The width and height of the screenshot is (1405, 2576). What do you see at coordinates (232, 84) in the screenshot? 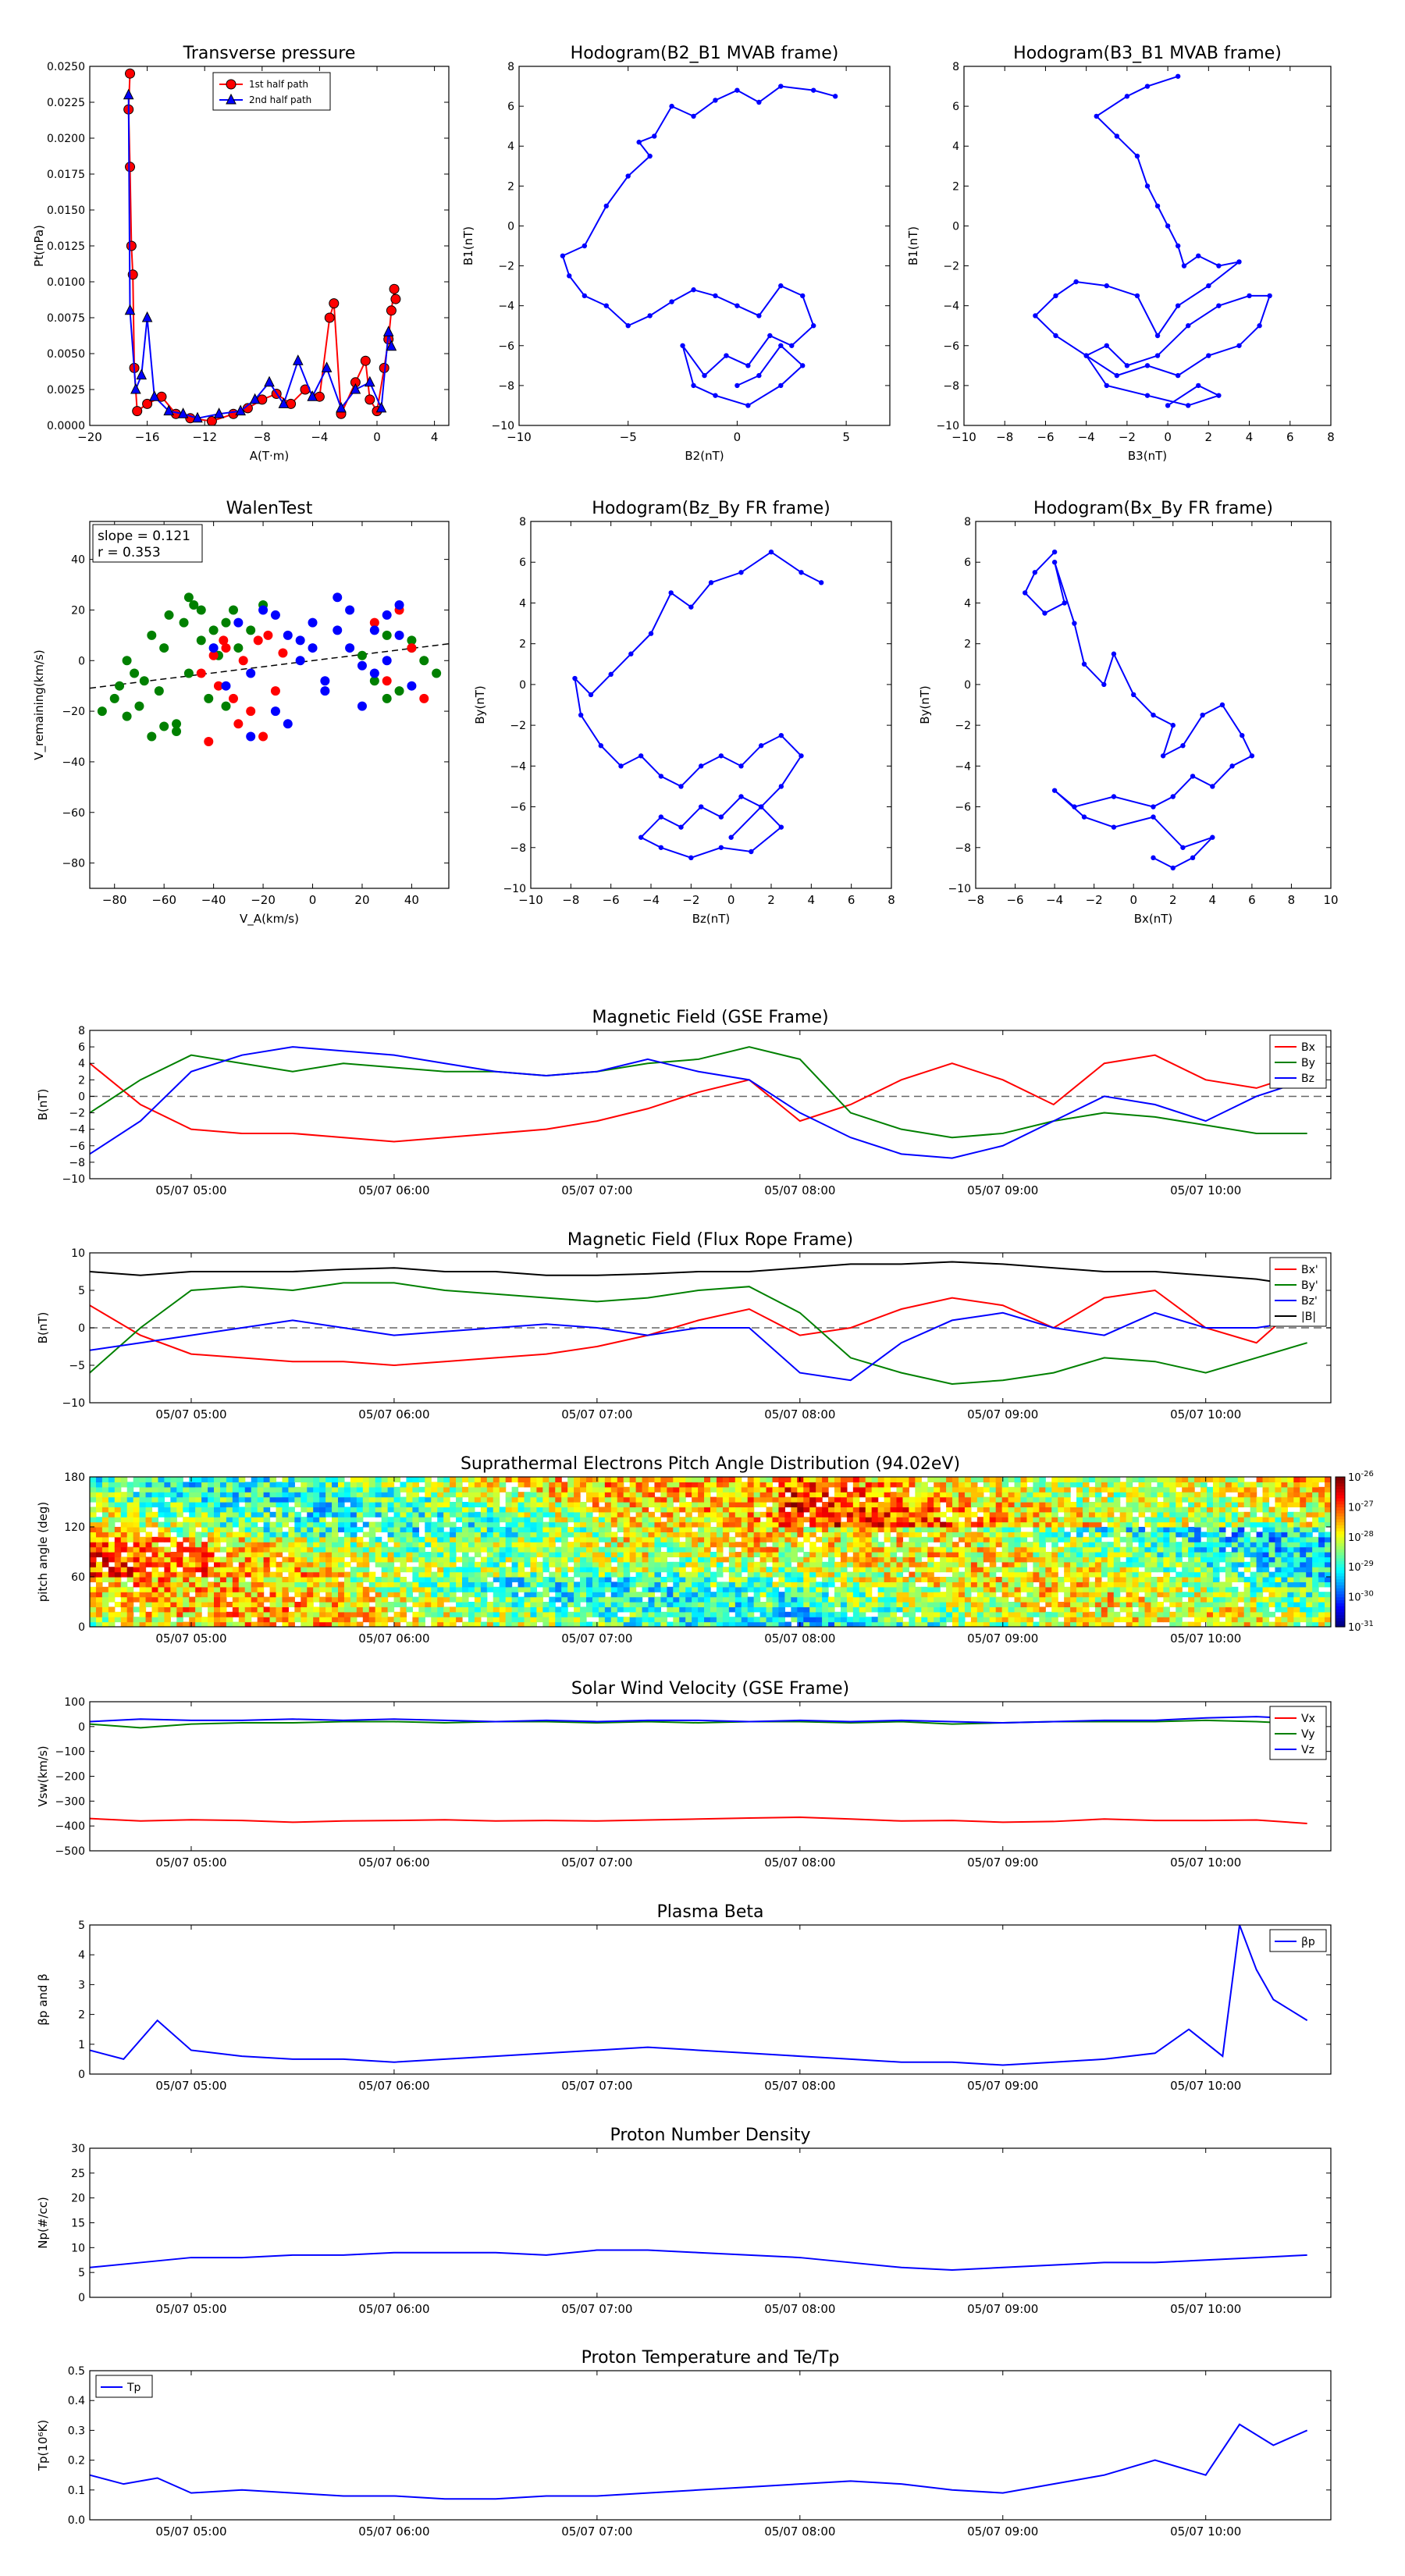
I see `legend-marker` at bounding box center [232, 84].